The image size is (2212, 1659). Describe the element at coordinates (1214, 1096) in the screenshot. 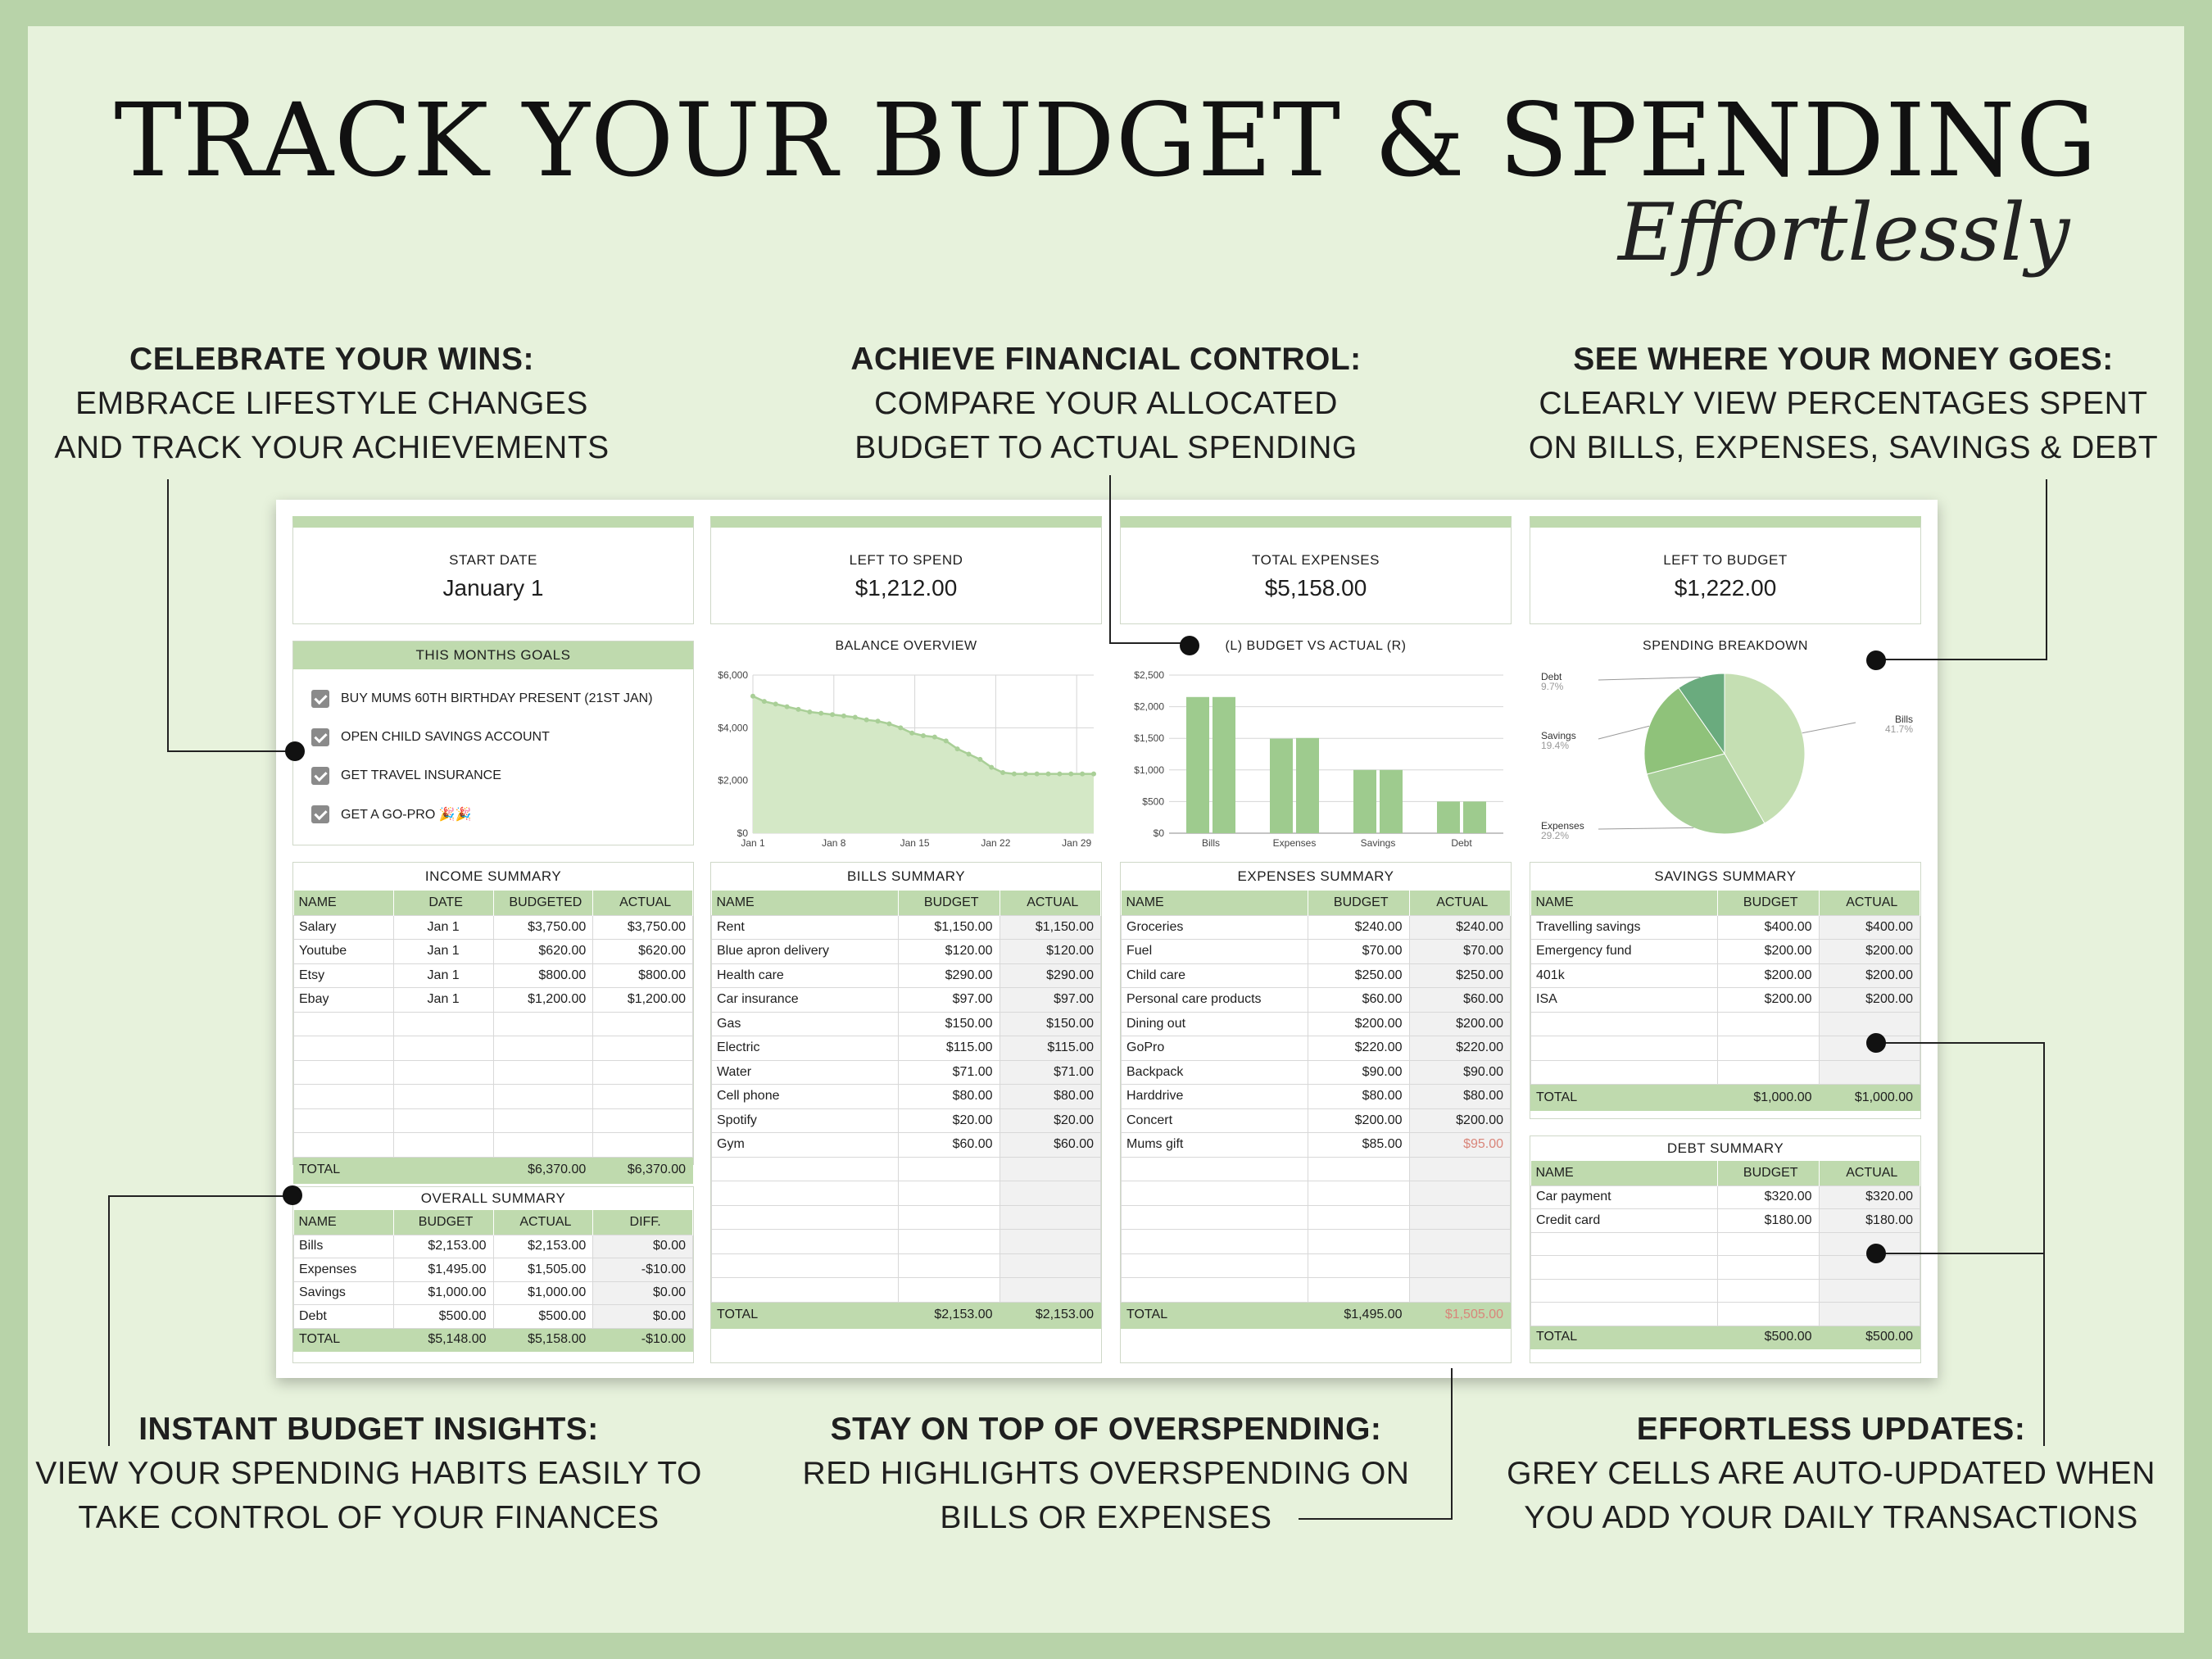

I see `table-cell: Harddrive` at that location.